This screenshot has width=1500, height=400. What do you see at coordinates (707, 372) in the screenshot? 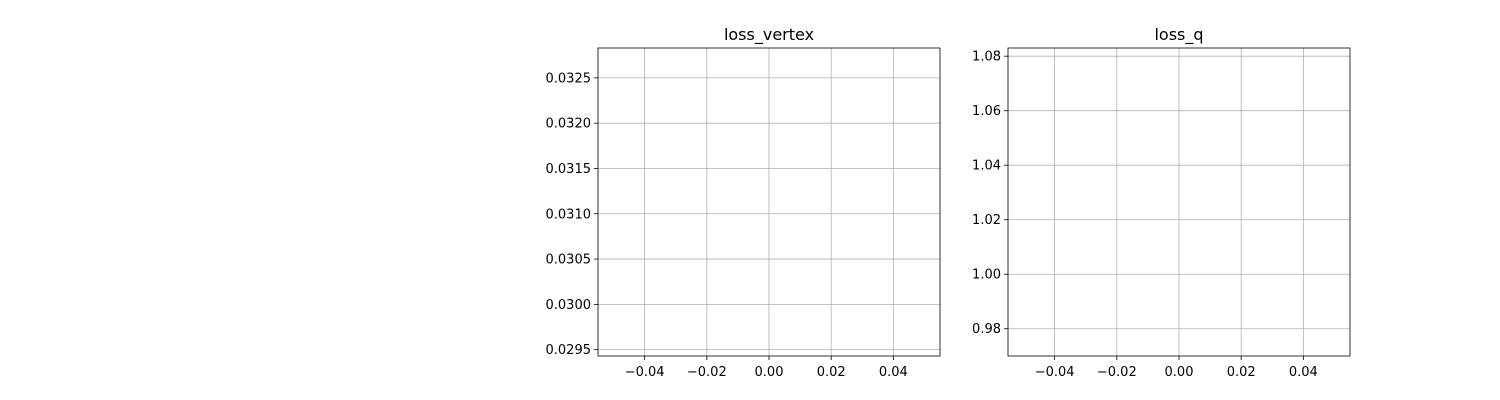
I see `loss-vertex-x-tick-label: −0.02` at bounding box center [707, 372].